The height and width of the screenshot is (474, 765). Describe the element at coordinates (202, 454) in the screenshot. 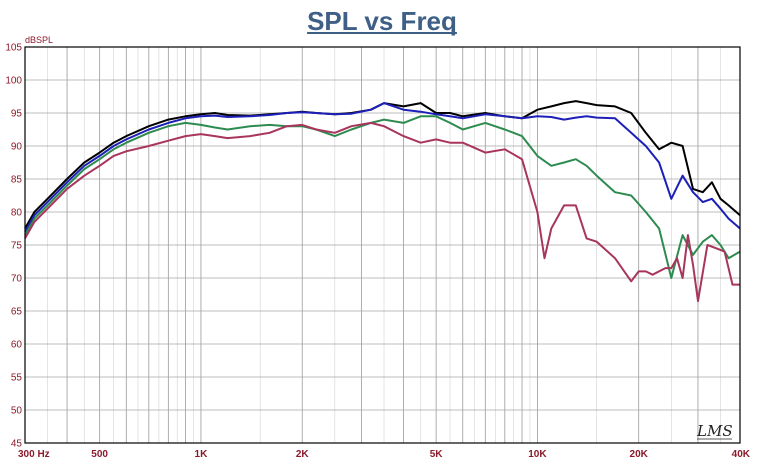

I see `x-tick-label: 1K` at that location.